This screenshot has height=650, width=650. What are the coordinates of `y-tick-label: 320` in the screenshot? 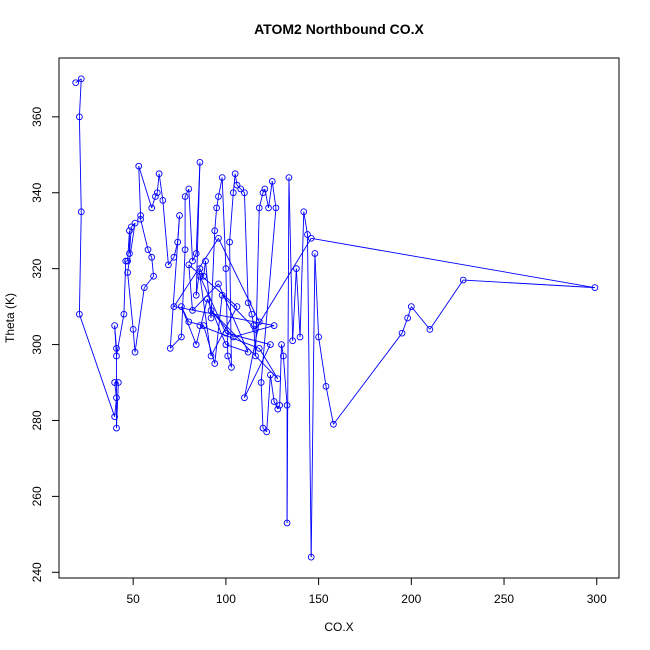 It's located at (37, 268).